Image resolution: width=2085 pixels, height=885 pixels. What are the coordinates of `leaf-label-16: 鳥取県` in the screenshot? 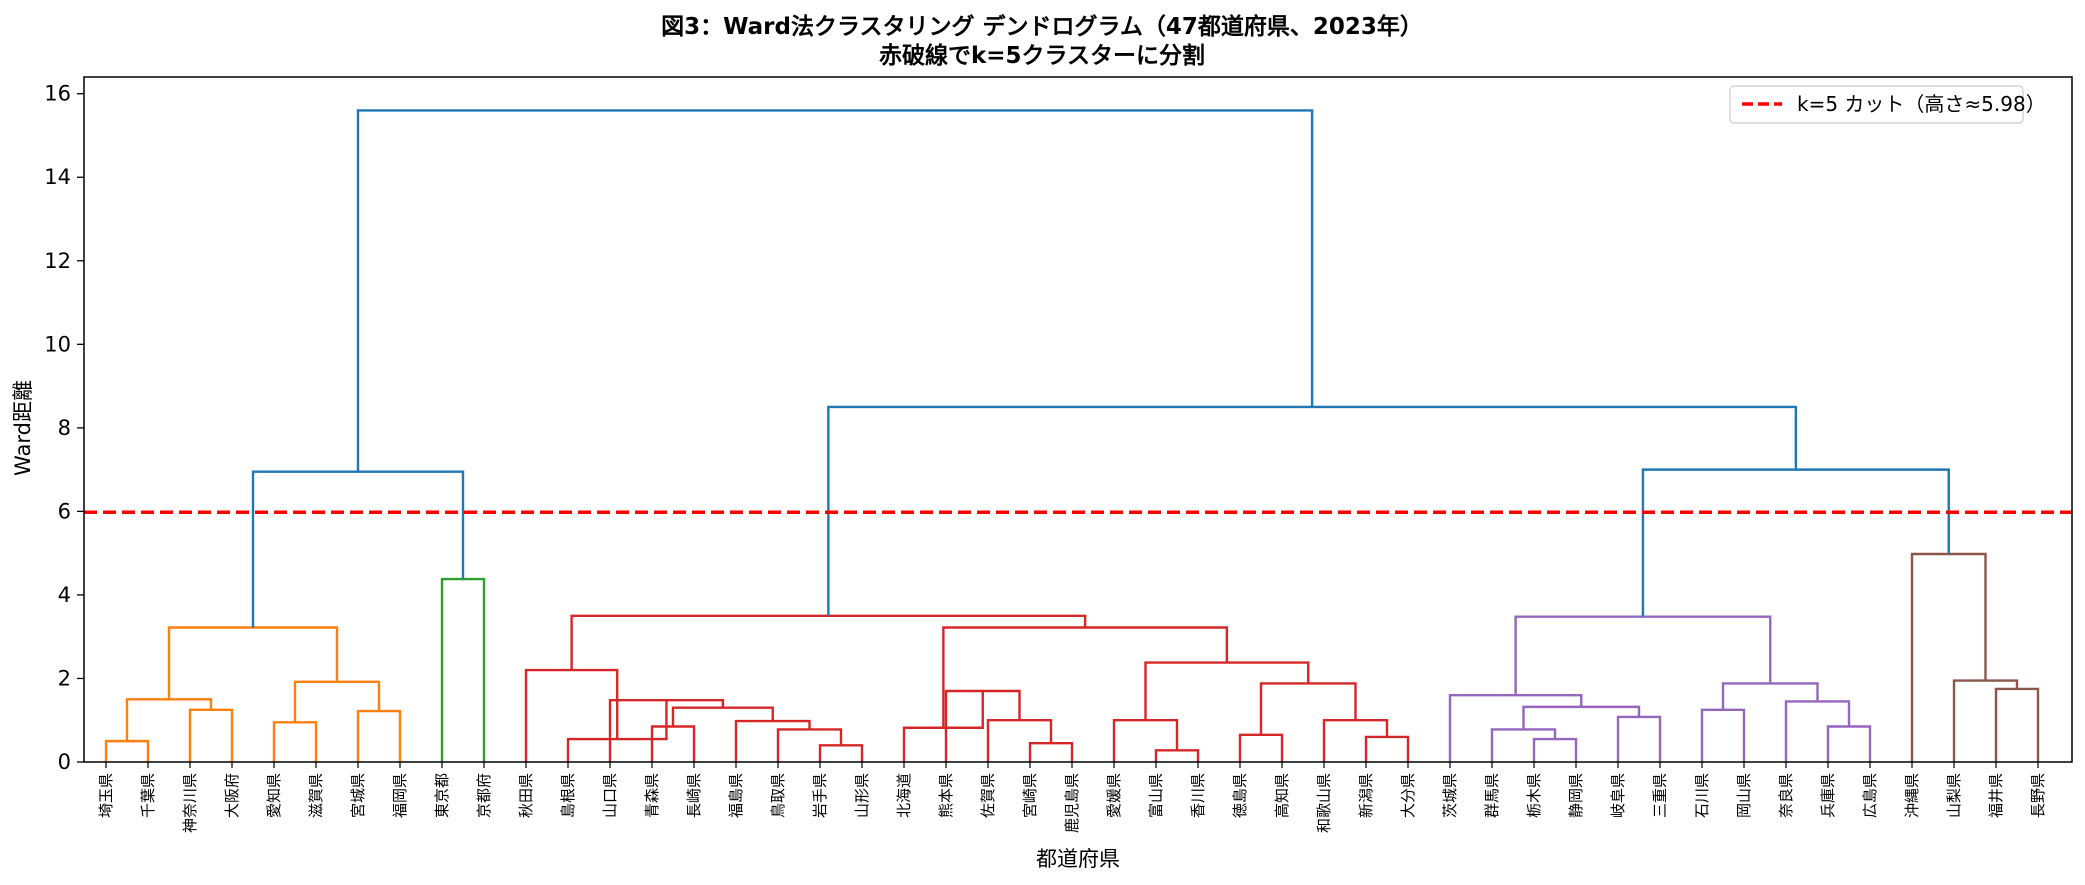 It's located at (778, 795).